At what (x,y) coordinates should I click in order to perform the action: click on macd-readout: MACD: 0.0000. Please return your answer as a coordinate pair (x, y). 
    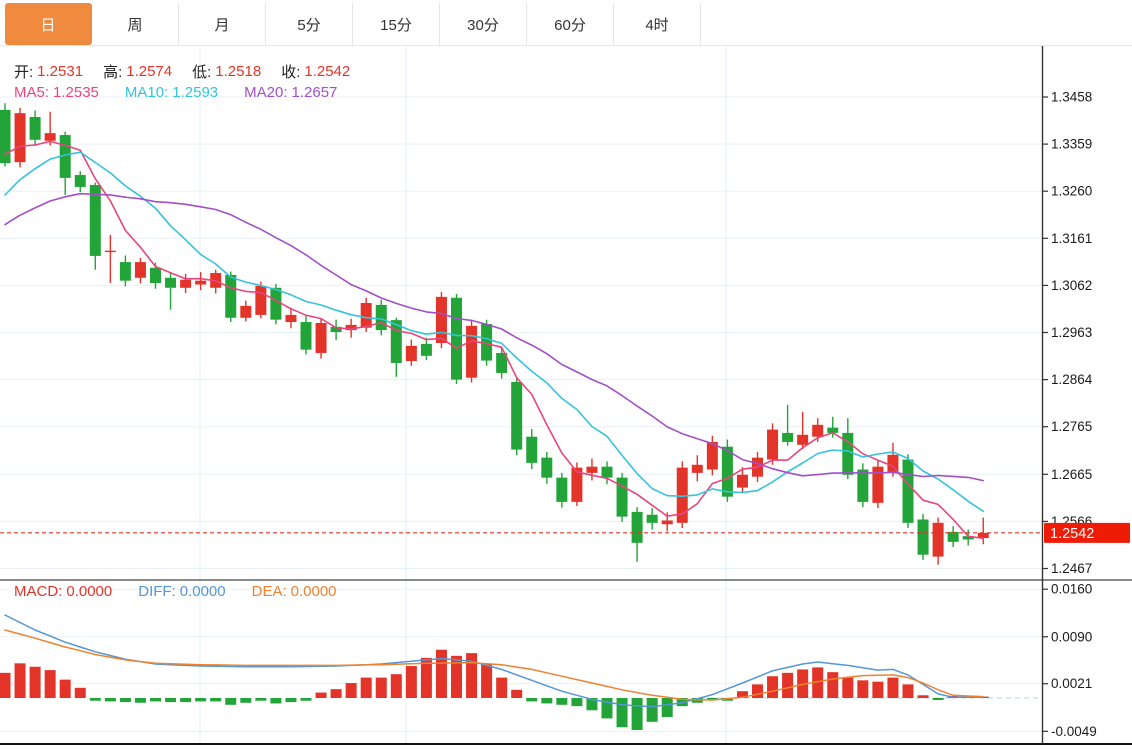
    Looking at the image, I should click on (63, 591).